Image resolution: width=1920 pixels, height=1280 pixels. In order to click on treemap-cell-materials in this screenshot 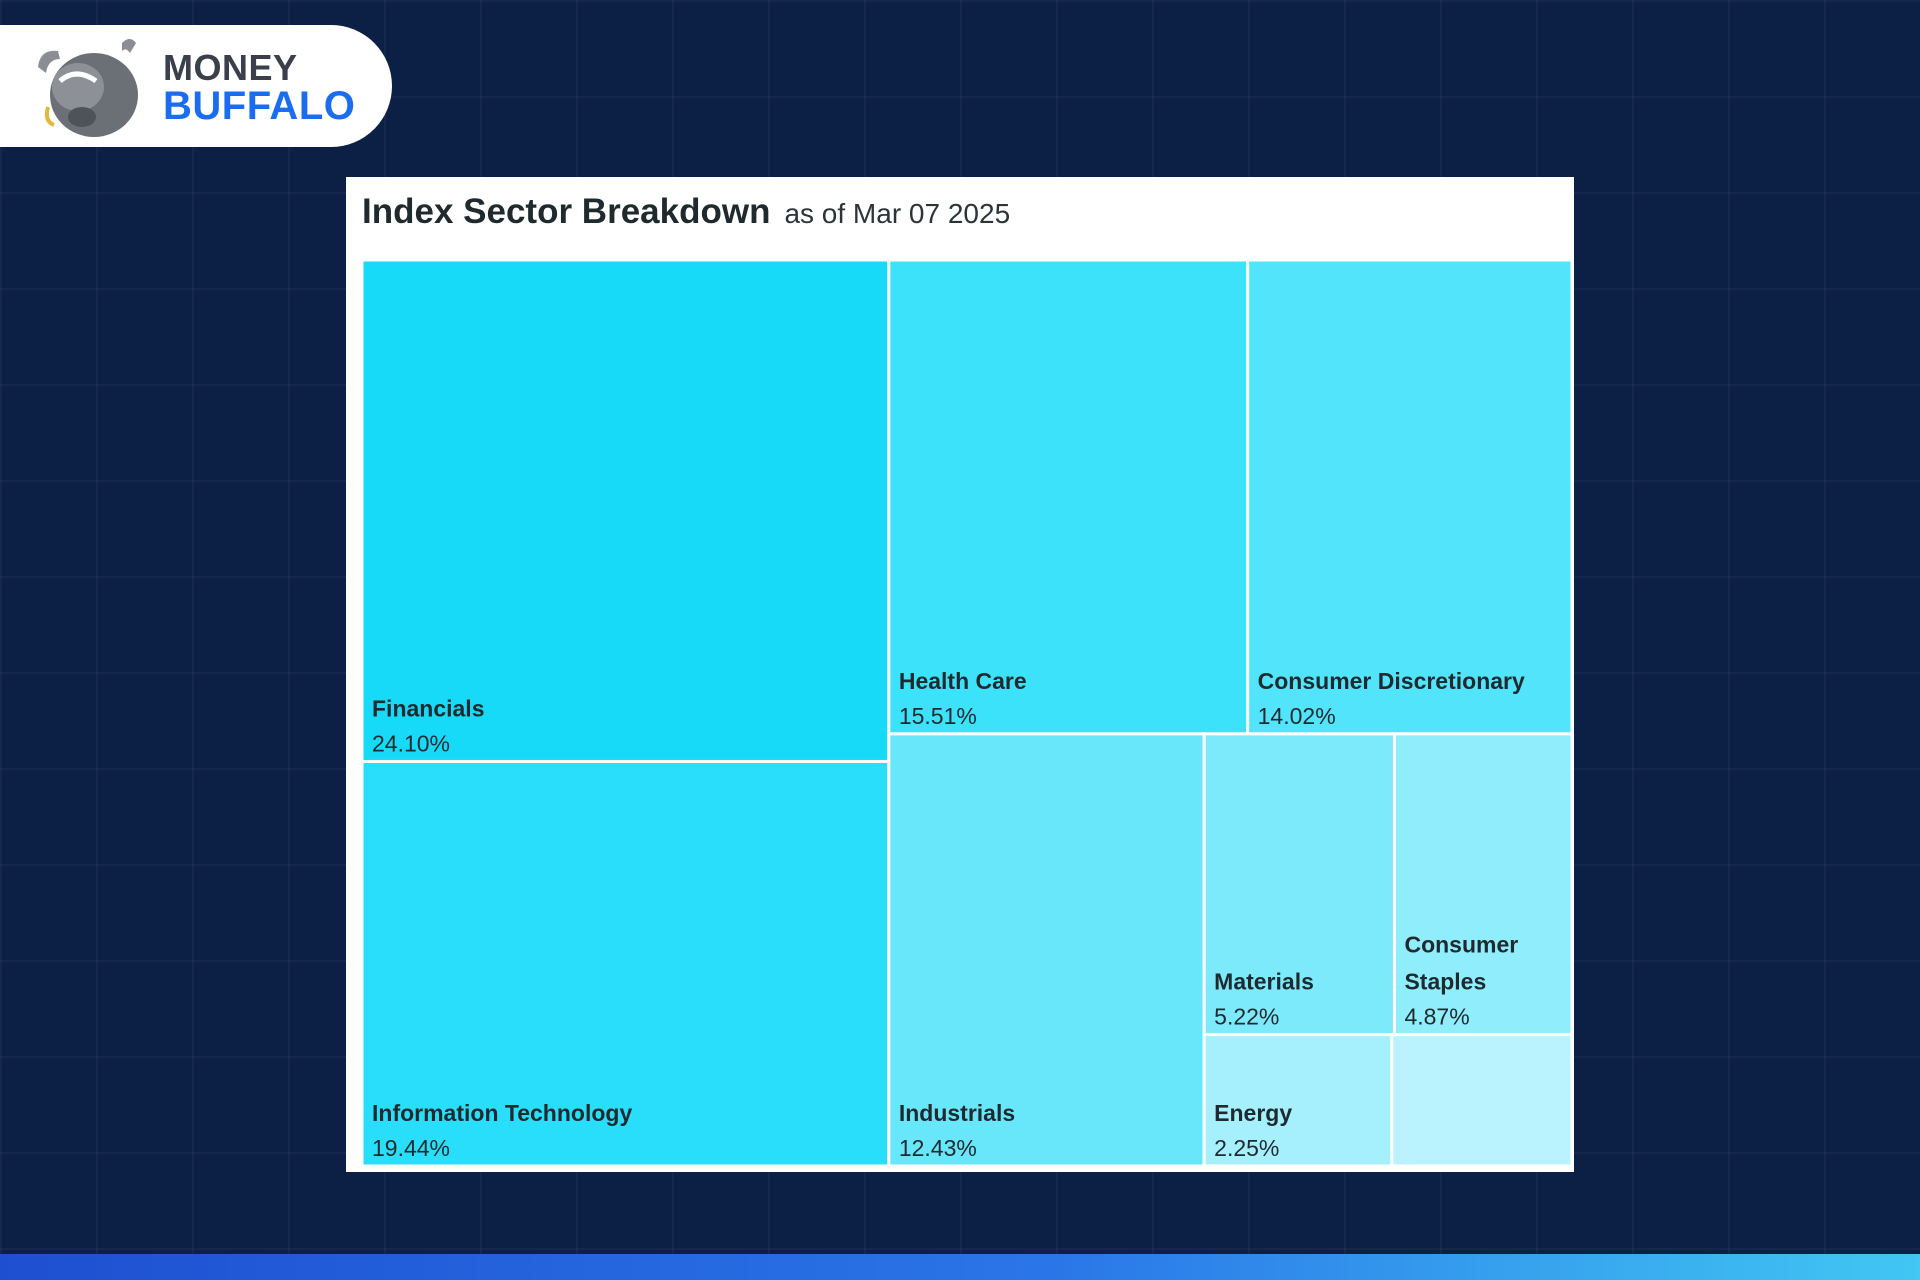, I will do `click(1299, 884)`.